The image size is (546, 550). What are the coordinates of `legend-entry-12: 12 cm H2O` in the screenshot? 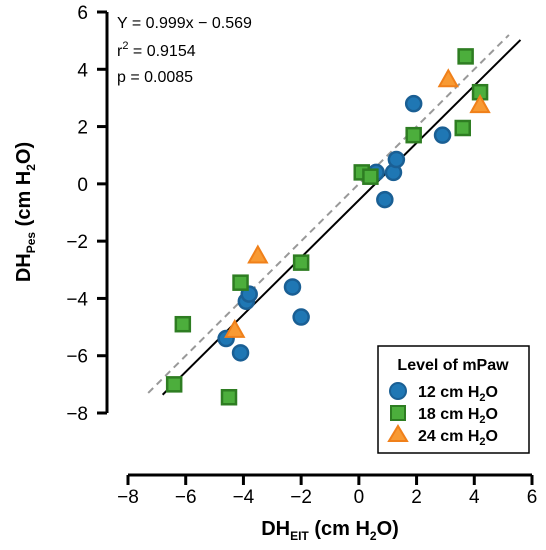 It's located at (443, 393).